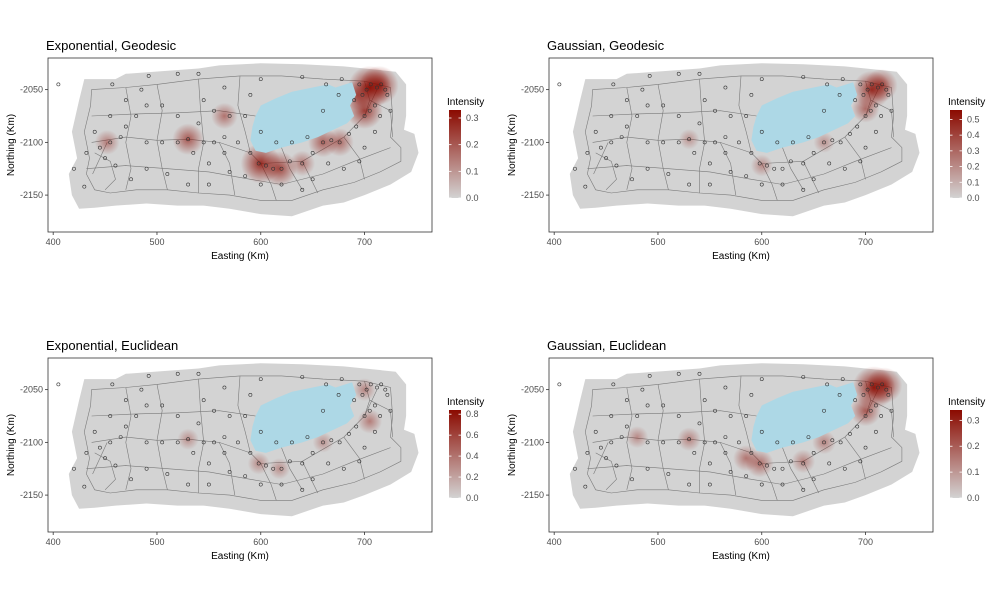  Describe the element at coordinates (512, 145) in the screenshot. I see `y-axis-label: Northing (Km)` at that location.